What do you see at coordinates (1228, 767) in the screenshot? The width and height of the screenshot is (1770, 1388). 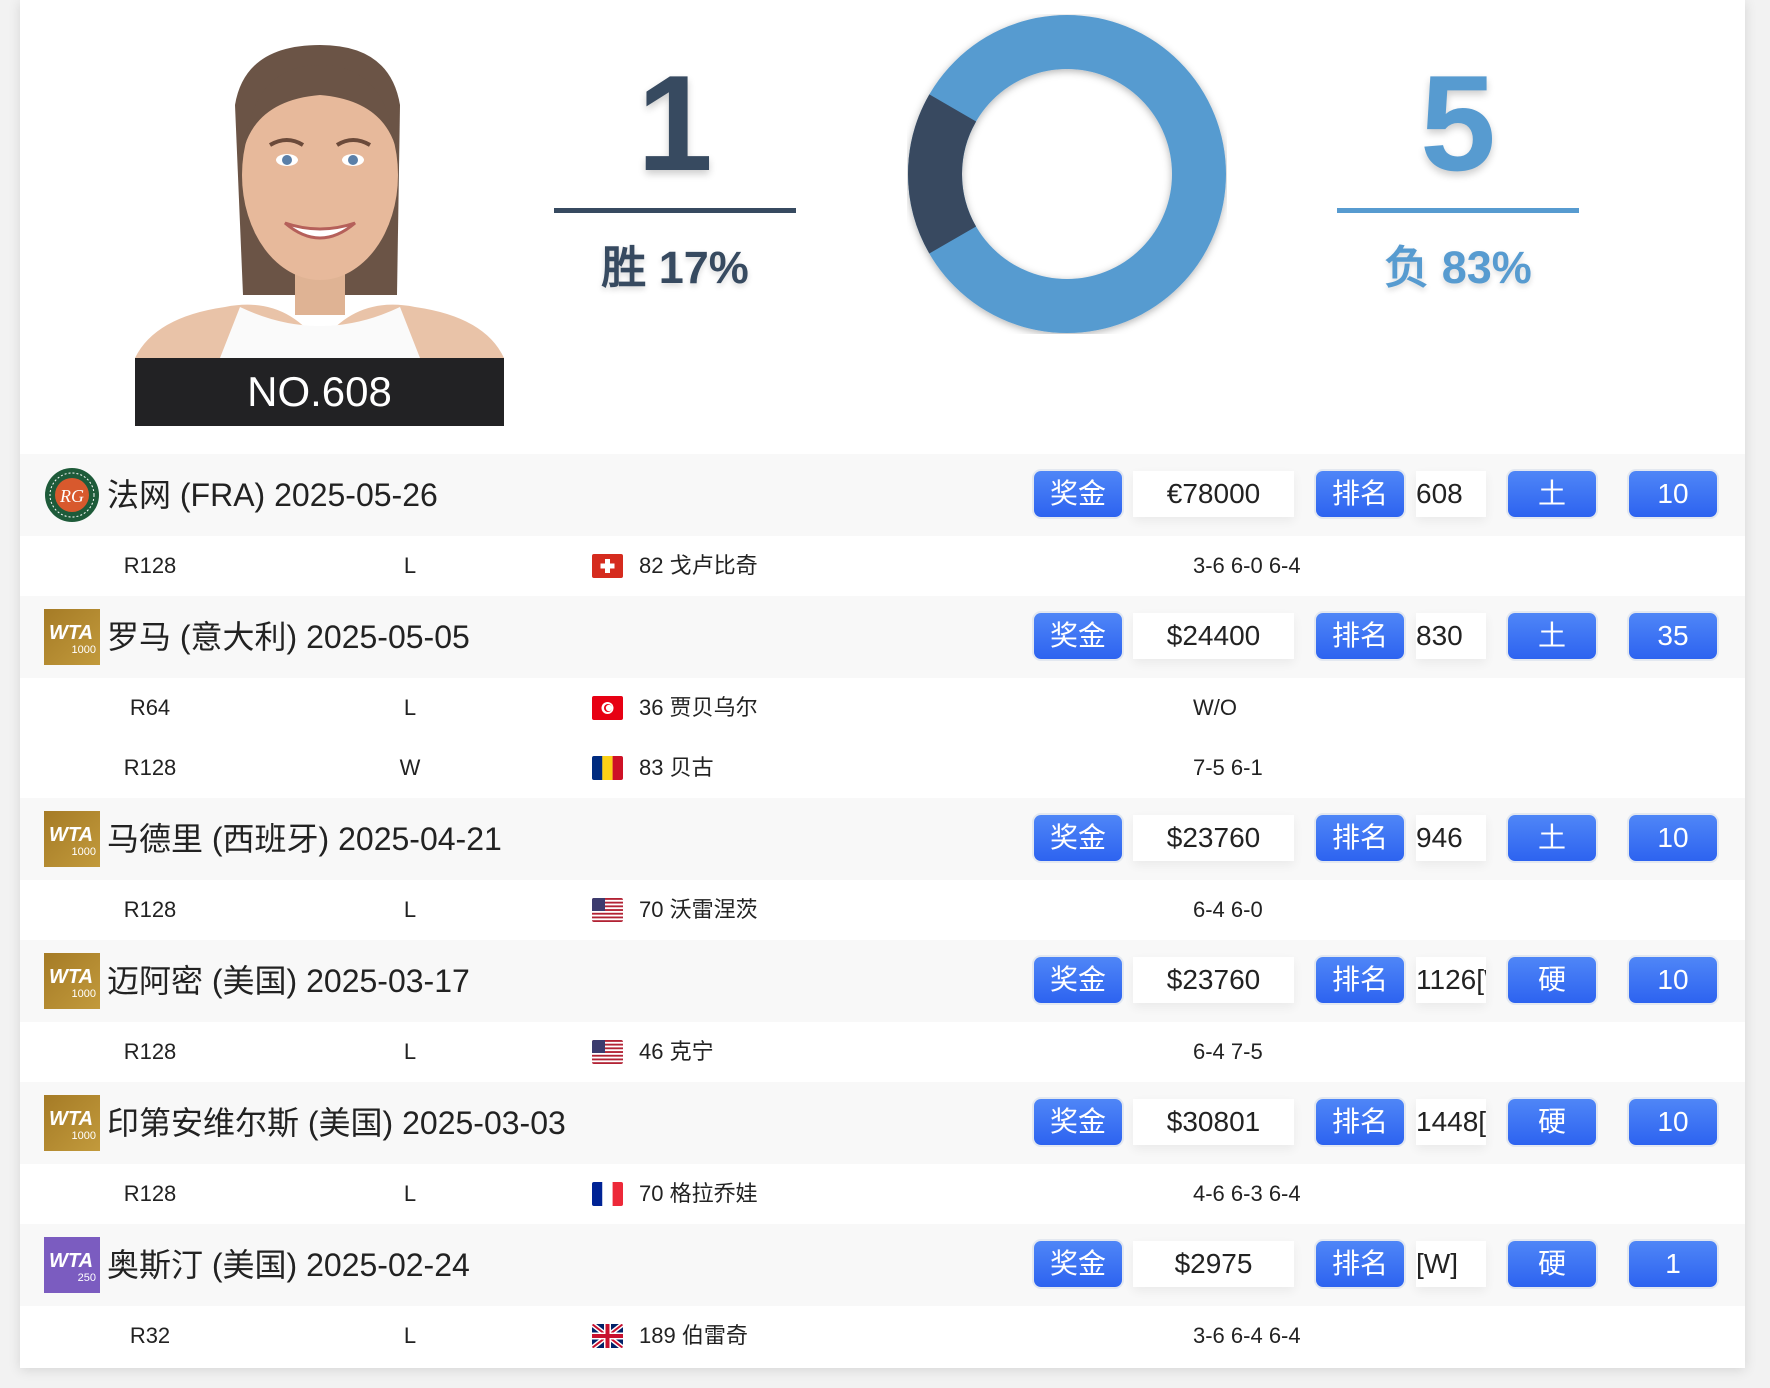 I see `match-score: 7-5 6-1` at bounding box center [1228, 767].